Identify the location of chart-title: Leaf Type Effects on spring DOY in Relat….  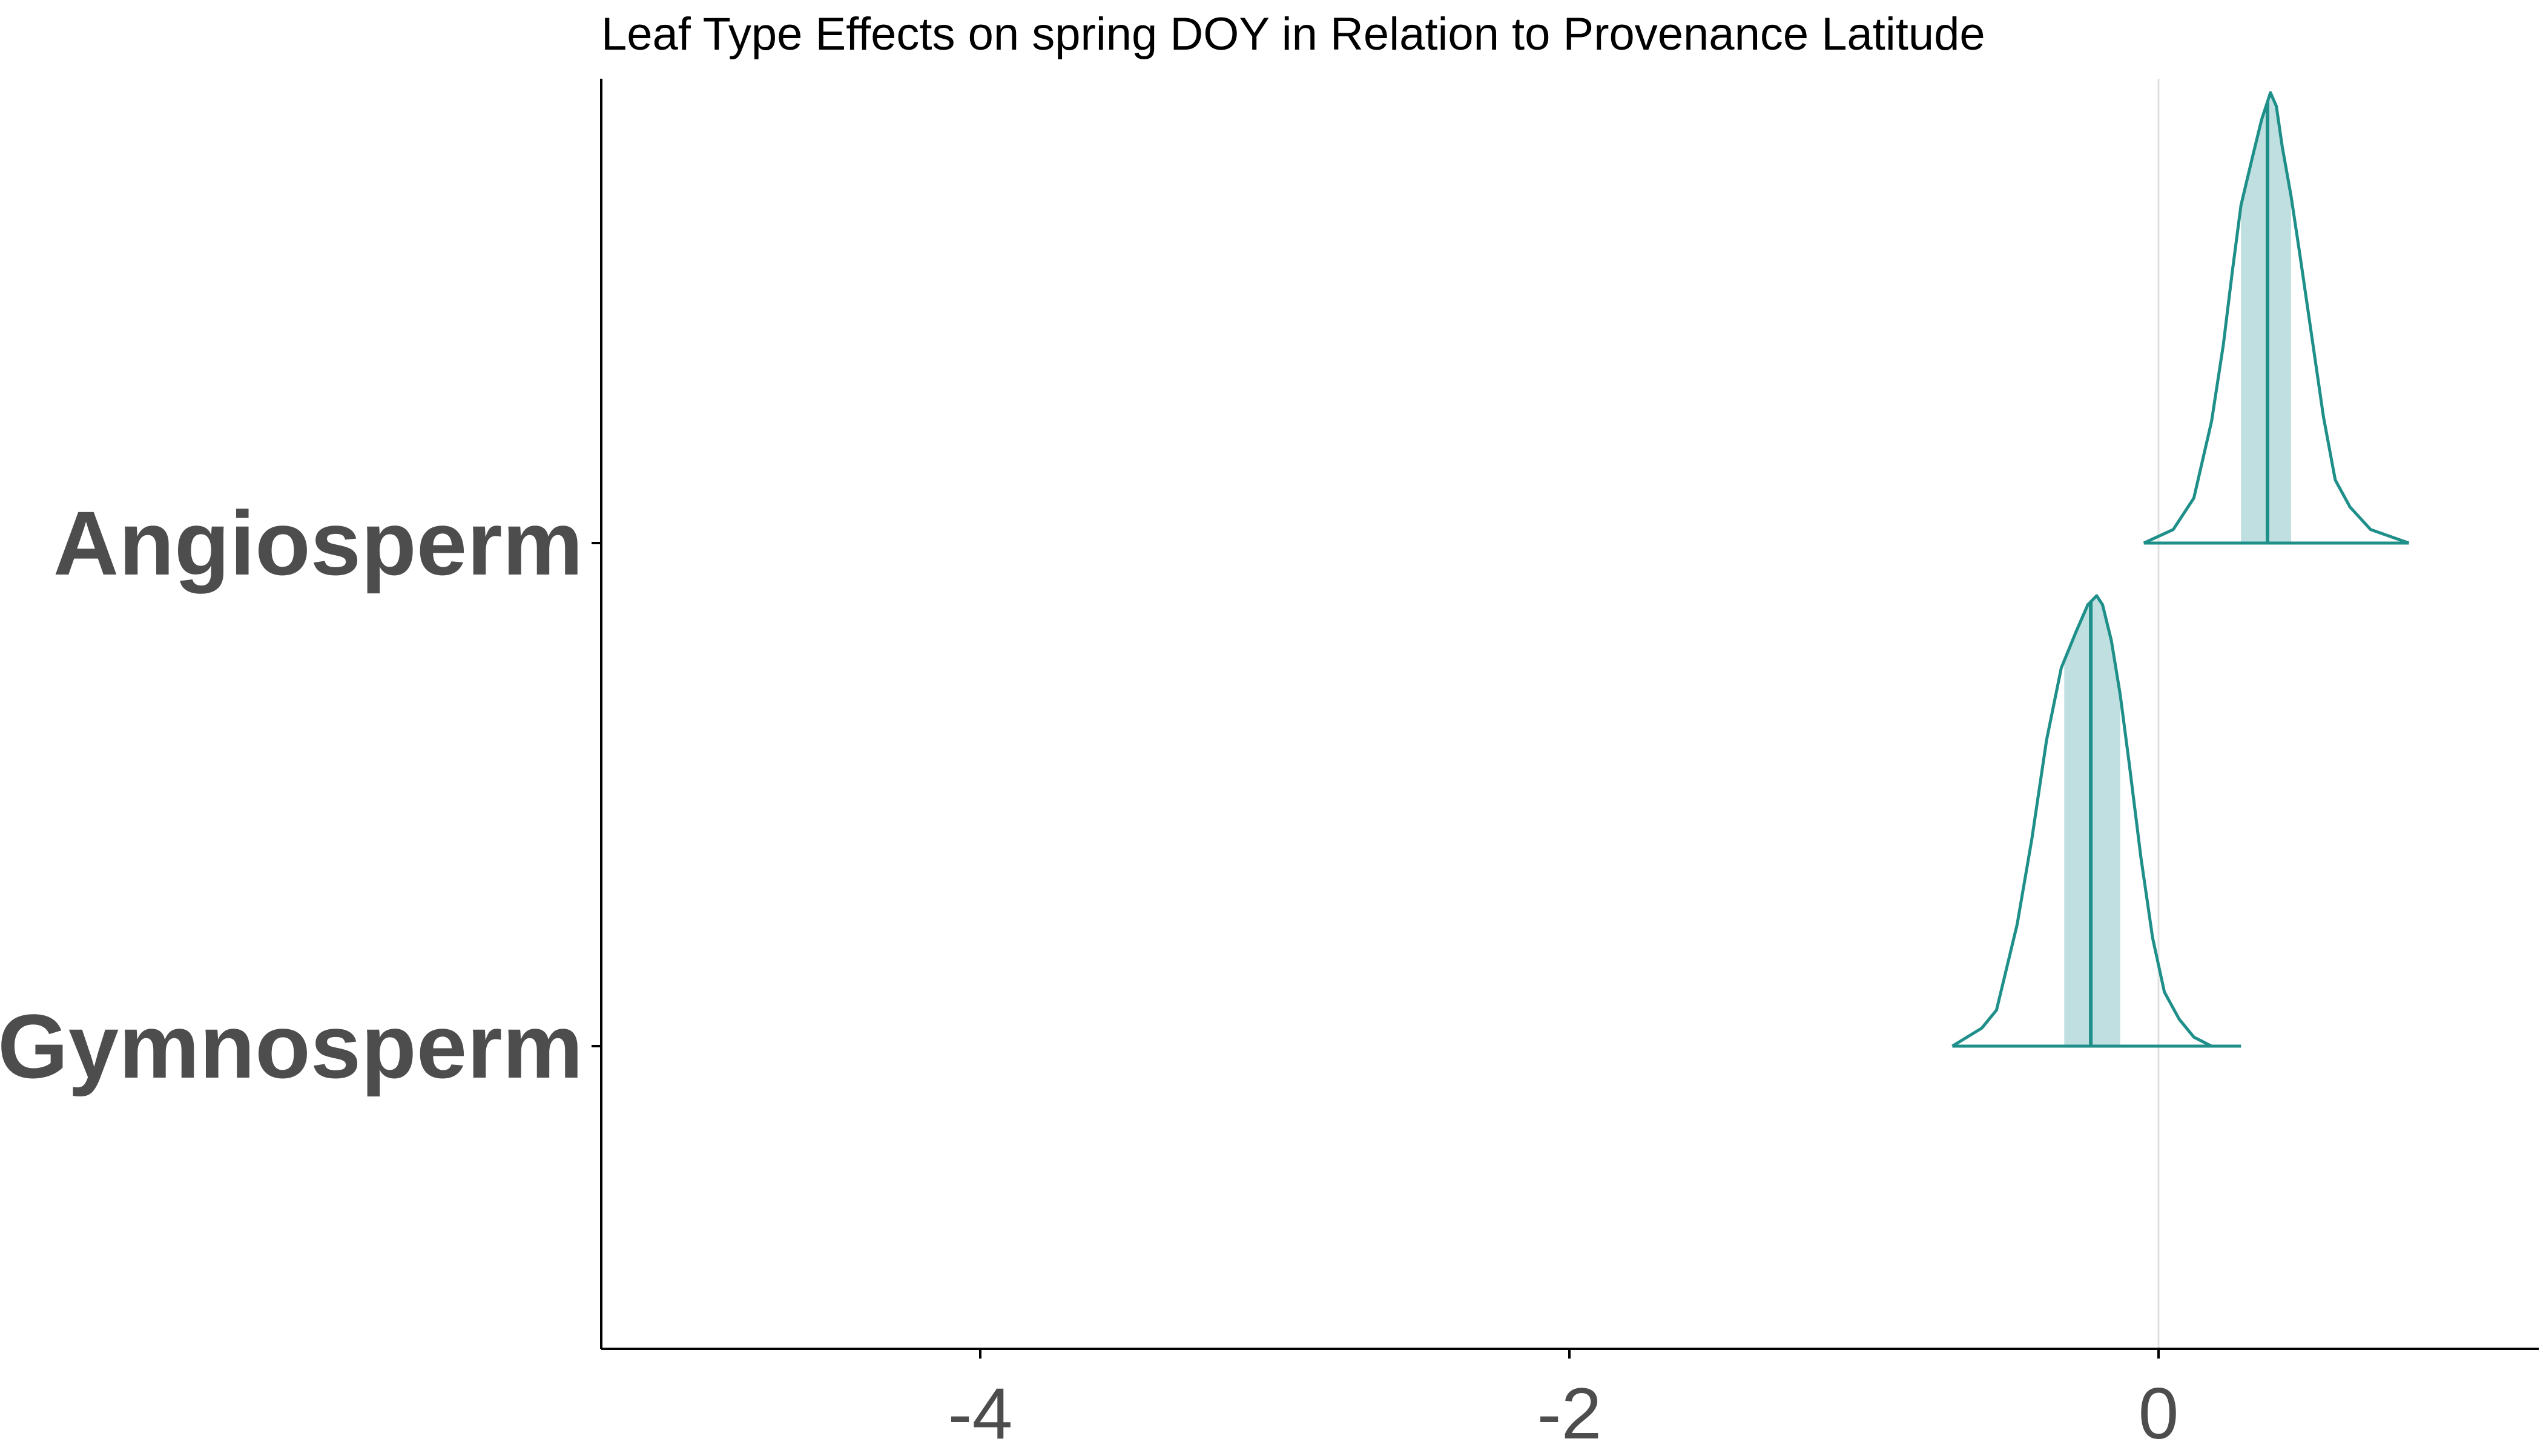
(1293, 34).